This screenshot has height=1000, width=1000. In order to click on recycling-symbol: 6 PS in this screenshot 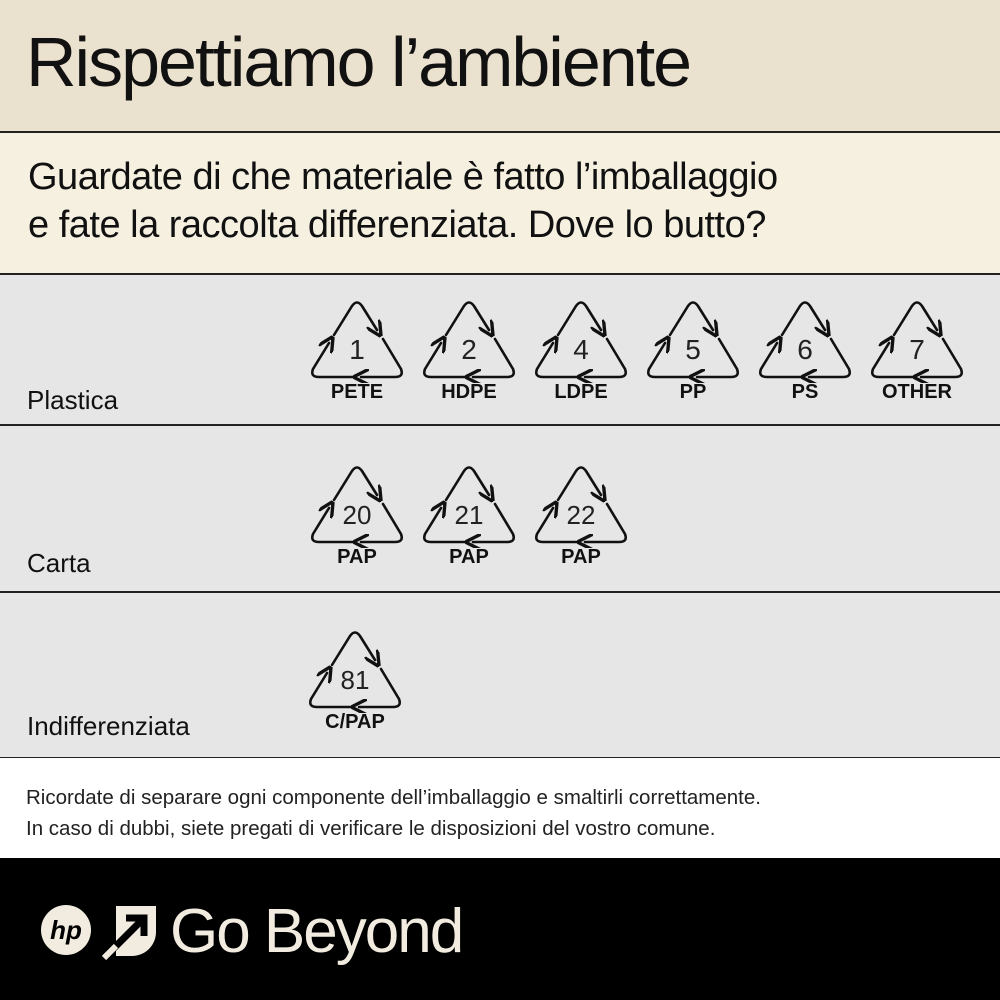, I will do `click(805, 350)`.